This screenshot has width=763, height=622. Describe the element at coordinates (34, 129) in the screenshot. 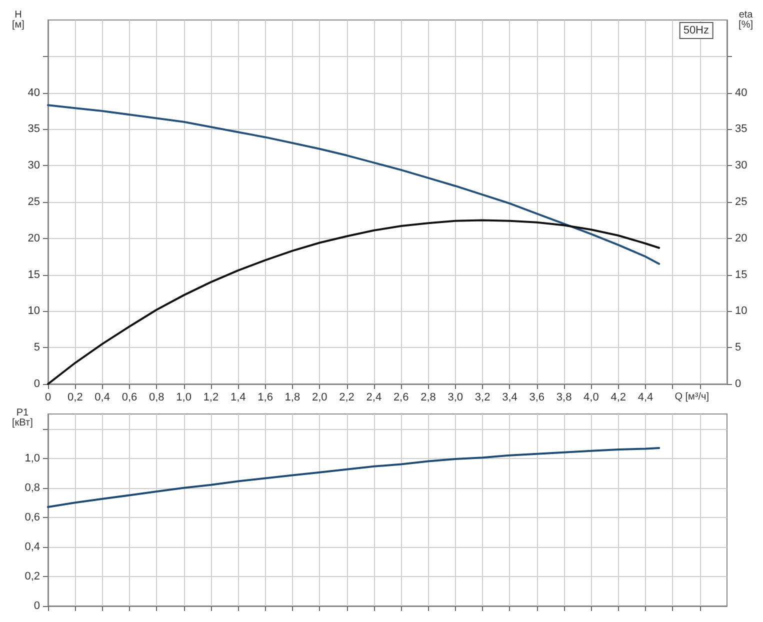

I see `y-tick-label: 35` at that location.